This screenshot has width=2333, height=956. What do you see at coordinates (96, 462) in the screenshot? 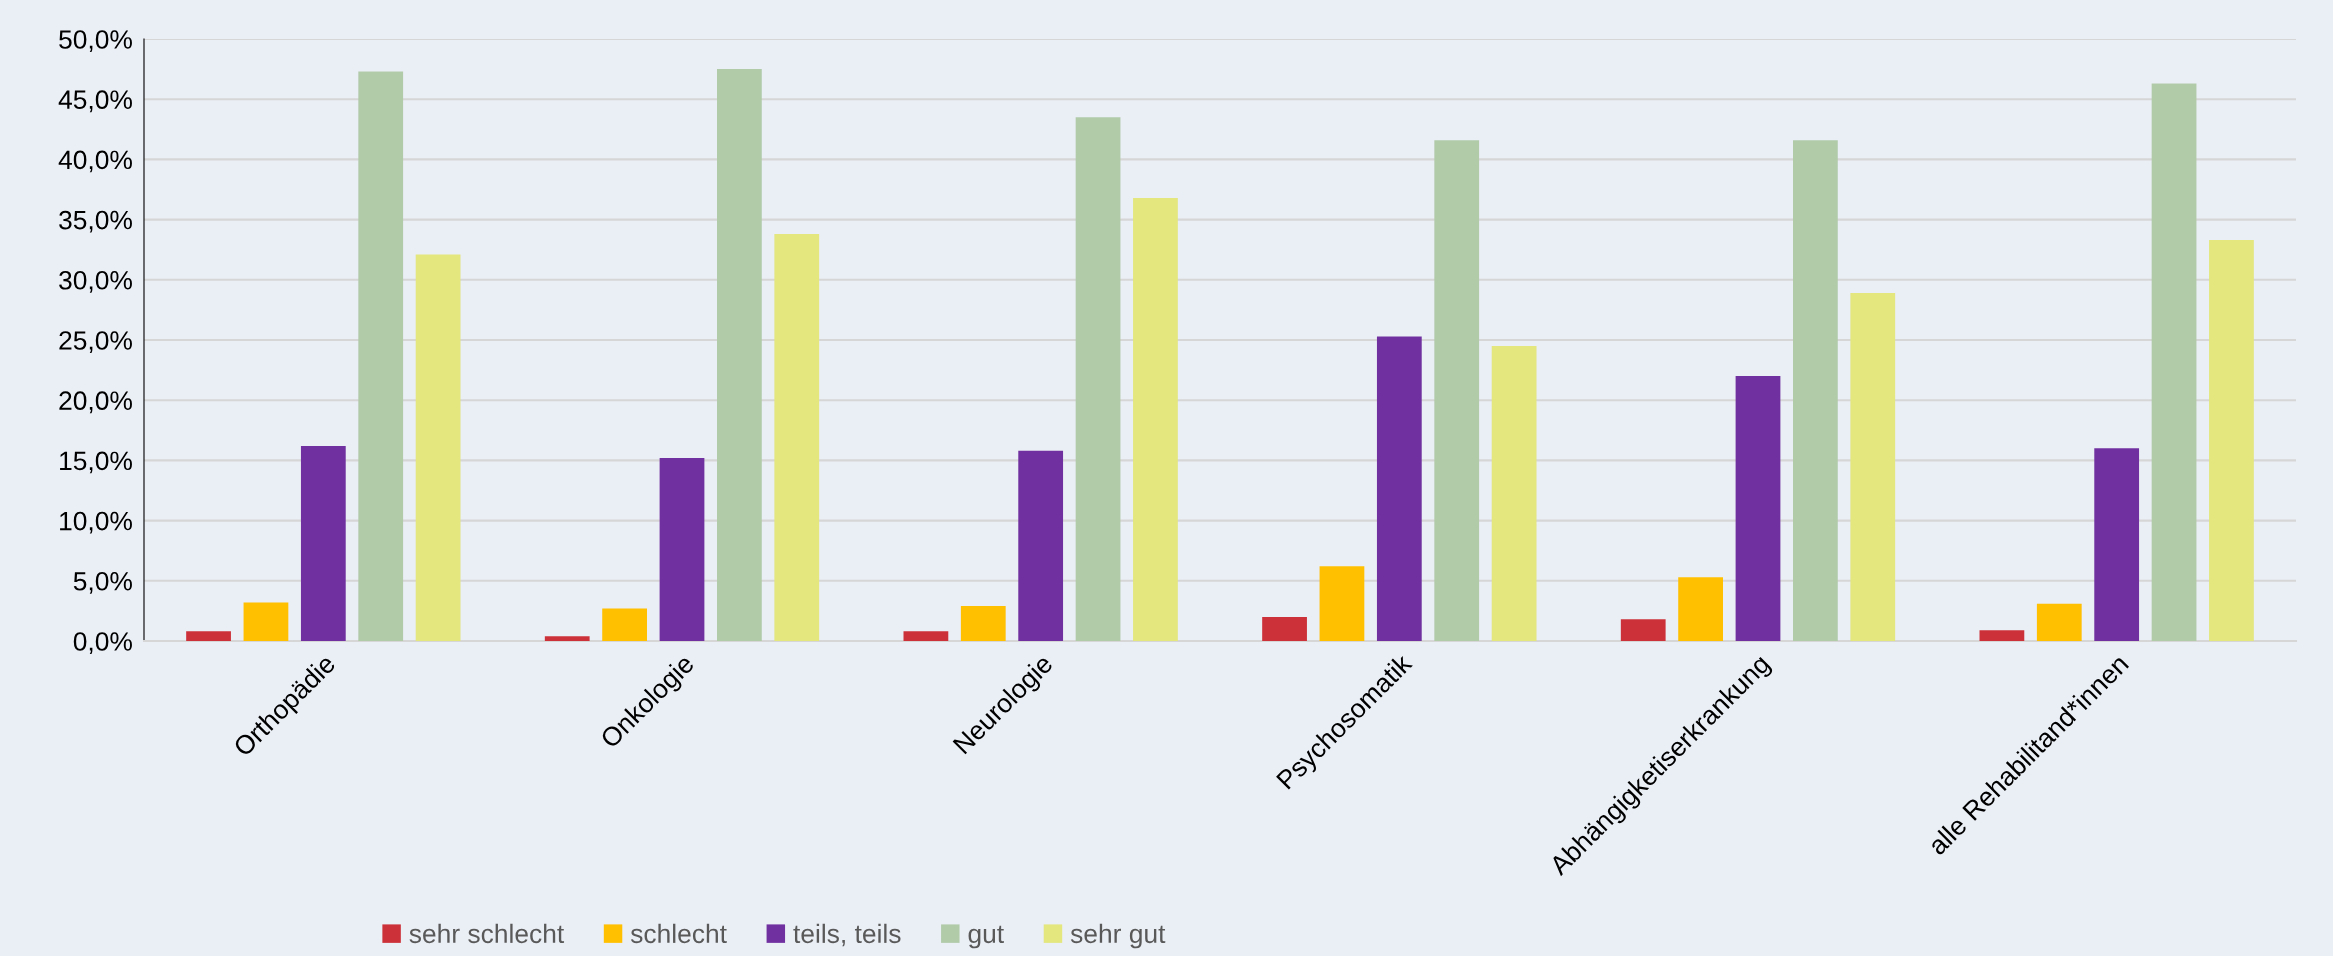
I see `y-tick-label: 15,0%` at bounding box center [96, 462].